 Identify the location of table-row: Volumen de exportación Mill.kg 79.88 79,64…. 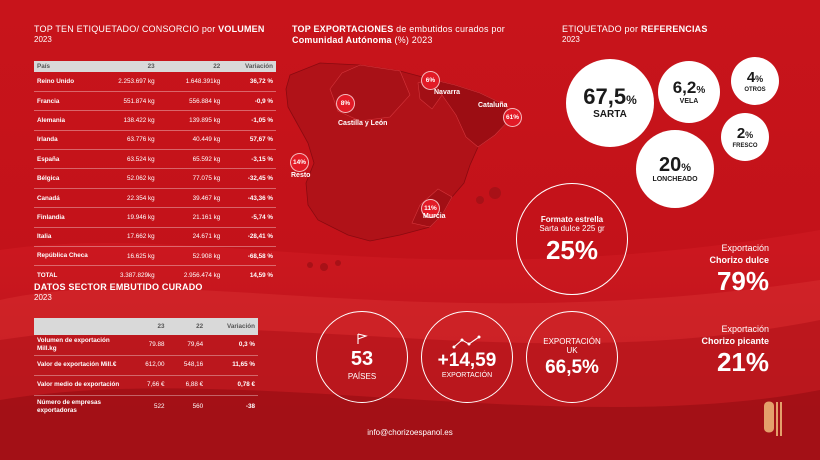
(146, 345).